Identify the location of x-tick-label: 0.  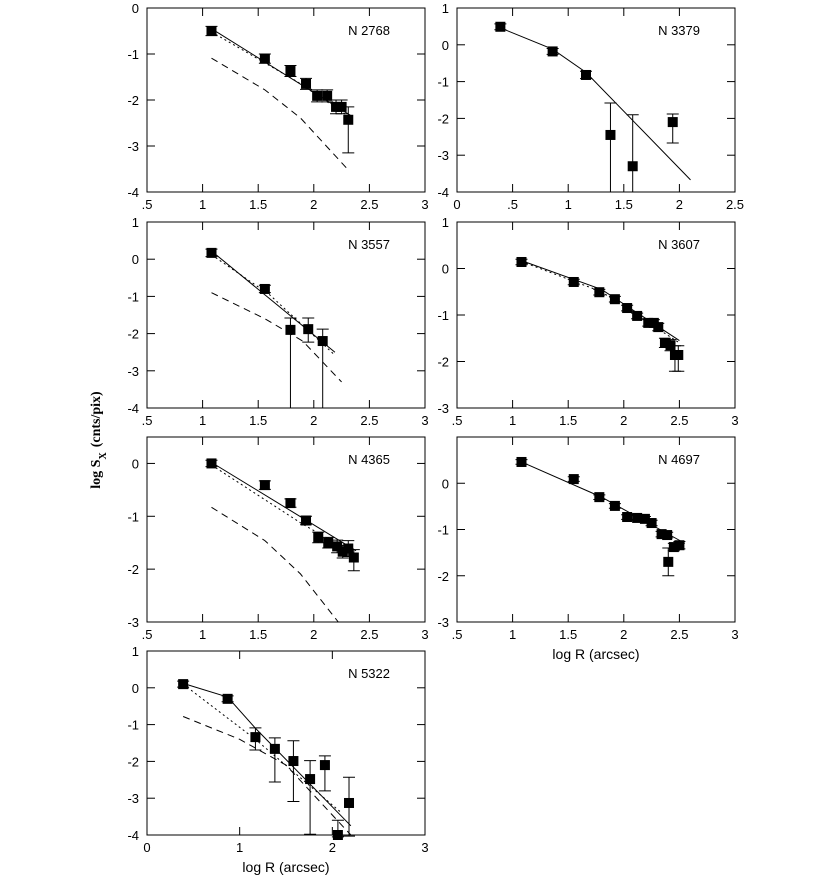
(146, 847).